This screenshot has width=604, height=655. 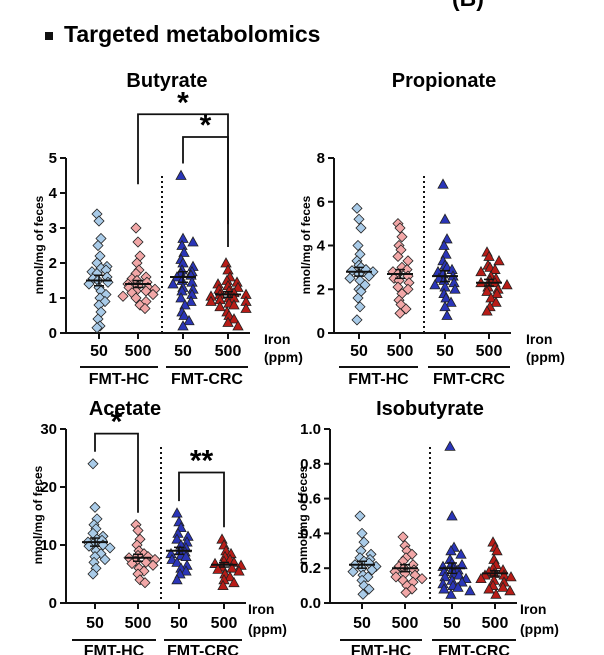 What do you see at coordinates (311, 533) in the screenshot?
I see `y-tick-label: 0.4` at bounding box center [311, 533].